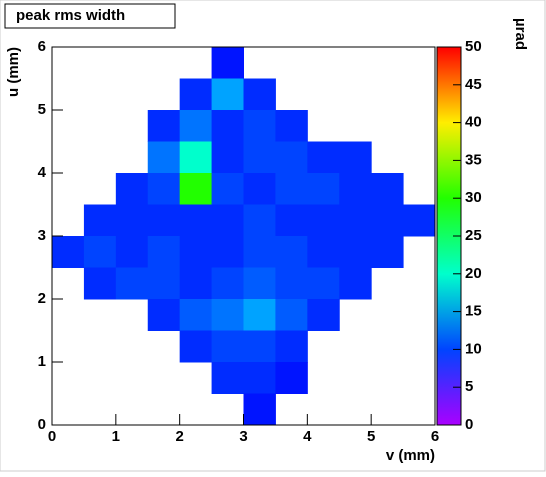 Image resolution: width=546 pixels, height=477 pixels. Describe the element at coordinates (42, 298) in the screenshot. I see `y-tick-label: 2` at that location.